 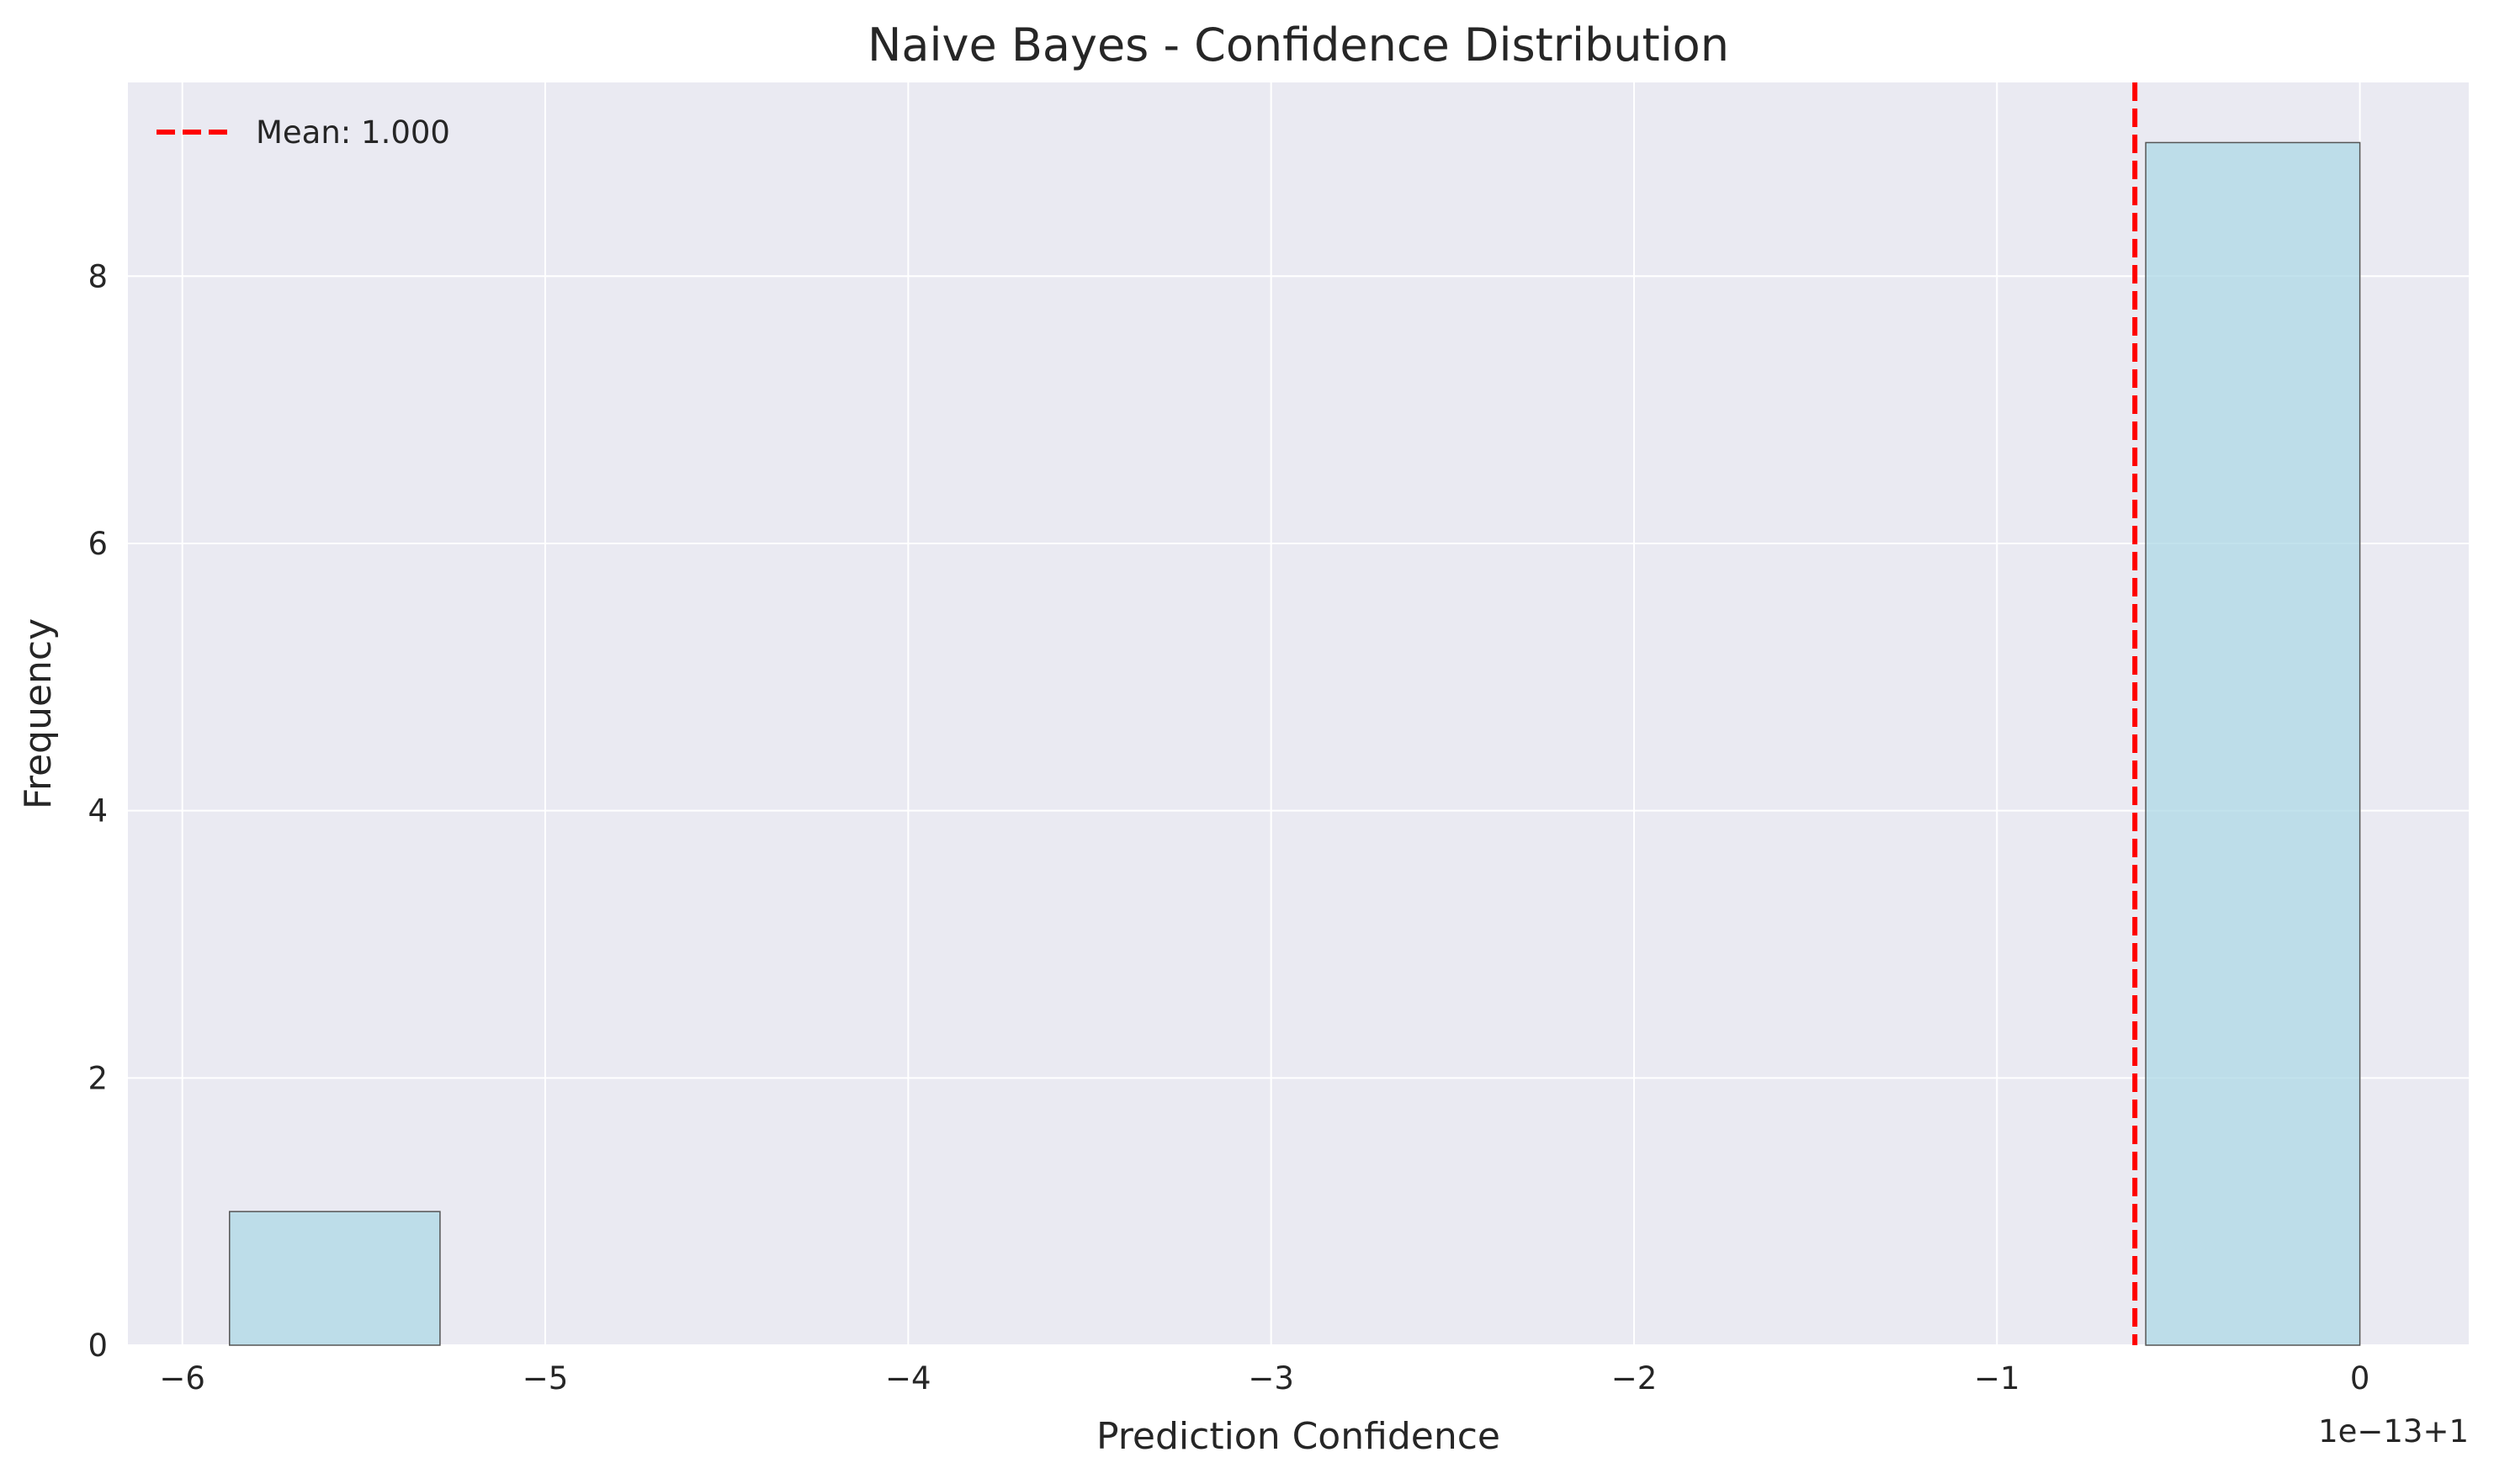 I want to click on y-tick-label: 2, so click(x=98, y=1078).